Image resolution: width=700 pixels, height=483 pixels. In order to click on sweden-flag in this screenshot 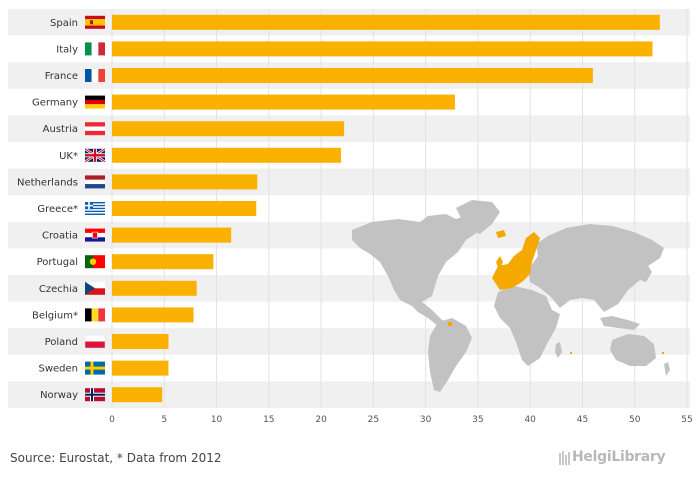, I will do `click(95, 368)`.